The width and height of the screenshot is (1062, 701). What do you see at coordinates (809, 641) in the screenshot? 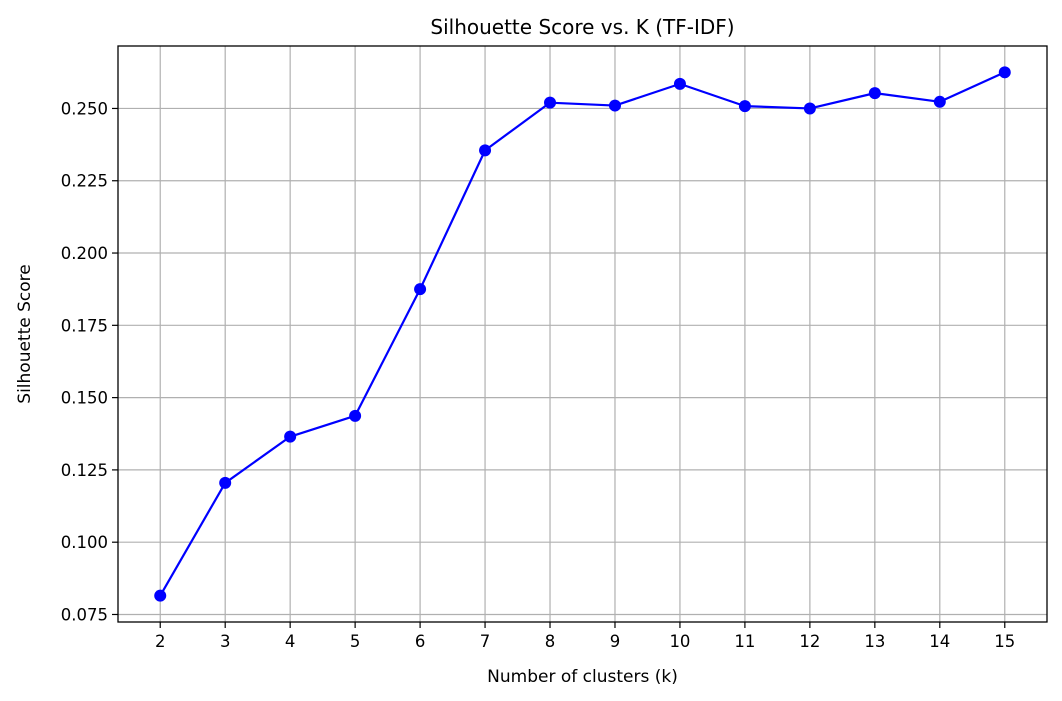
I see `x-tick-label: 12` at bounding box center [809, 641].